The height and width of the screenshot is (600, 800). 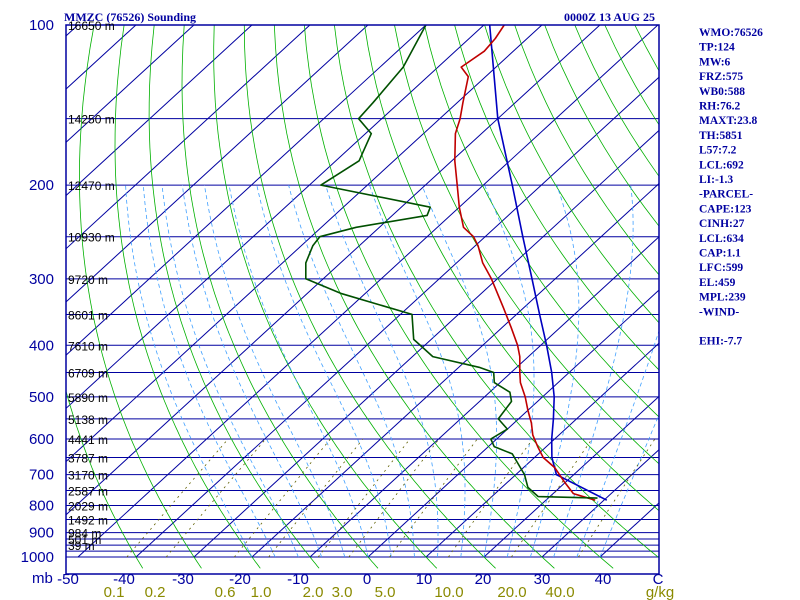 I want to click on height-label-150: 14250 m, so click(x=91, y=120).